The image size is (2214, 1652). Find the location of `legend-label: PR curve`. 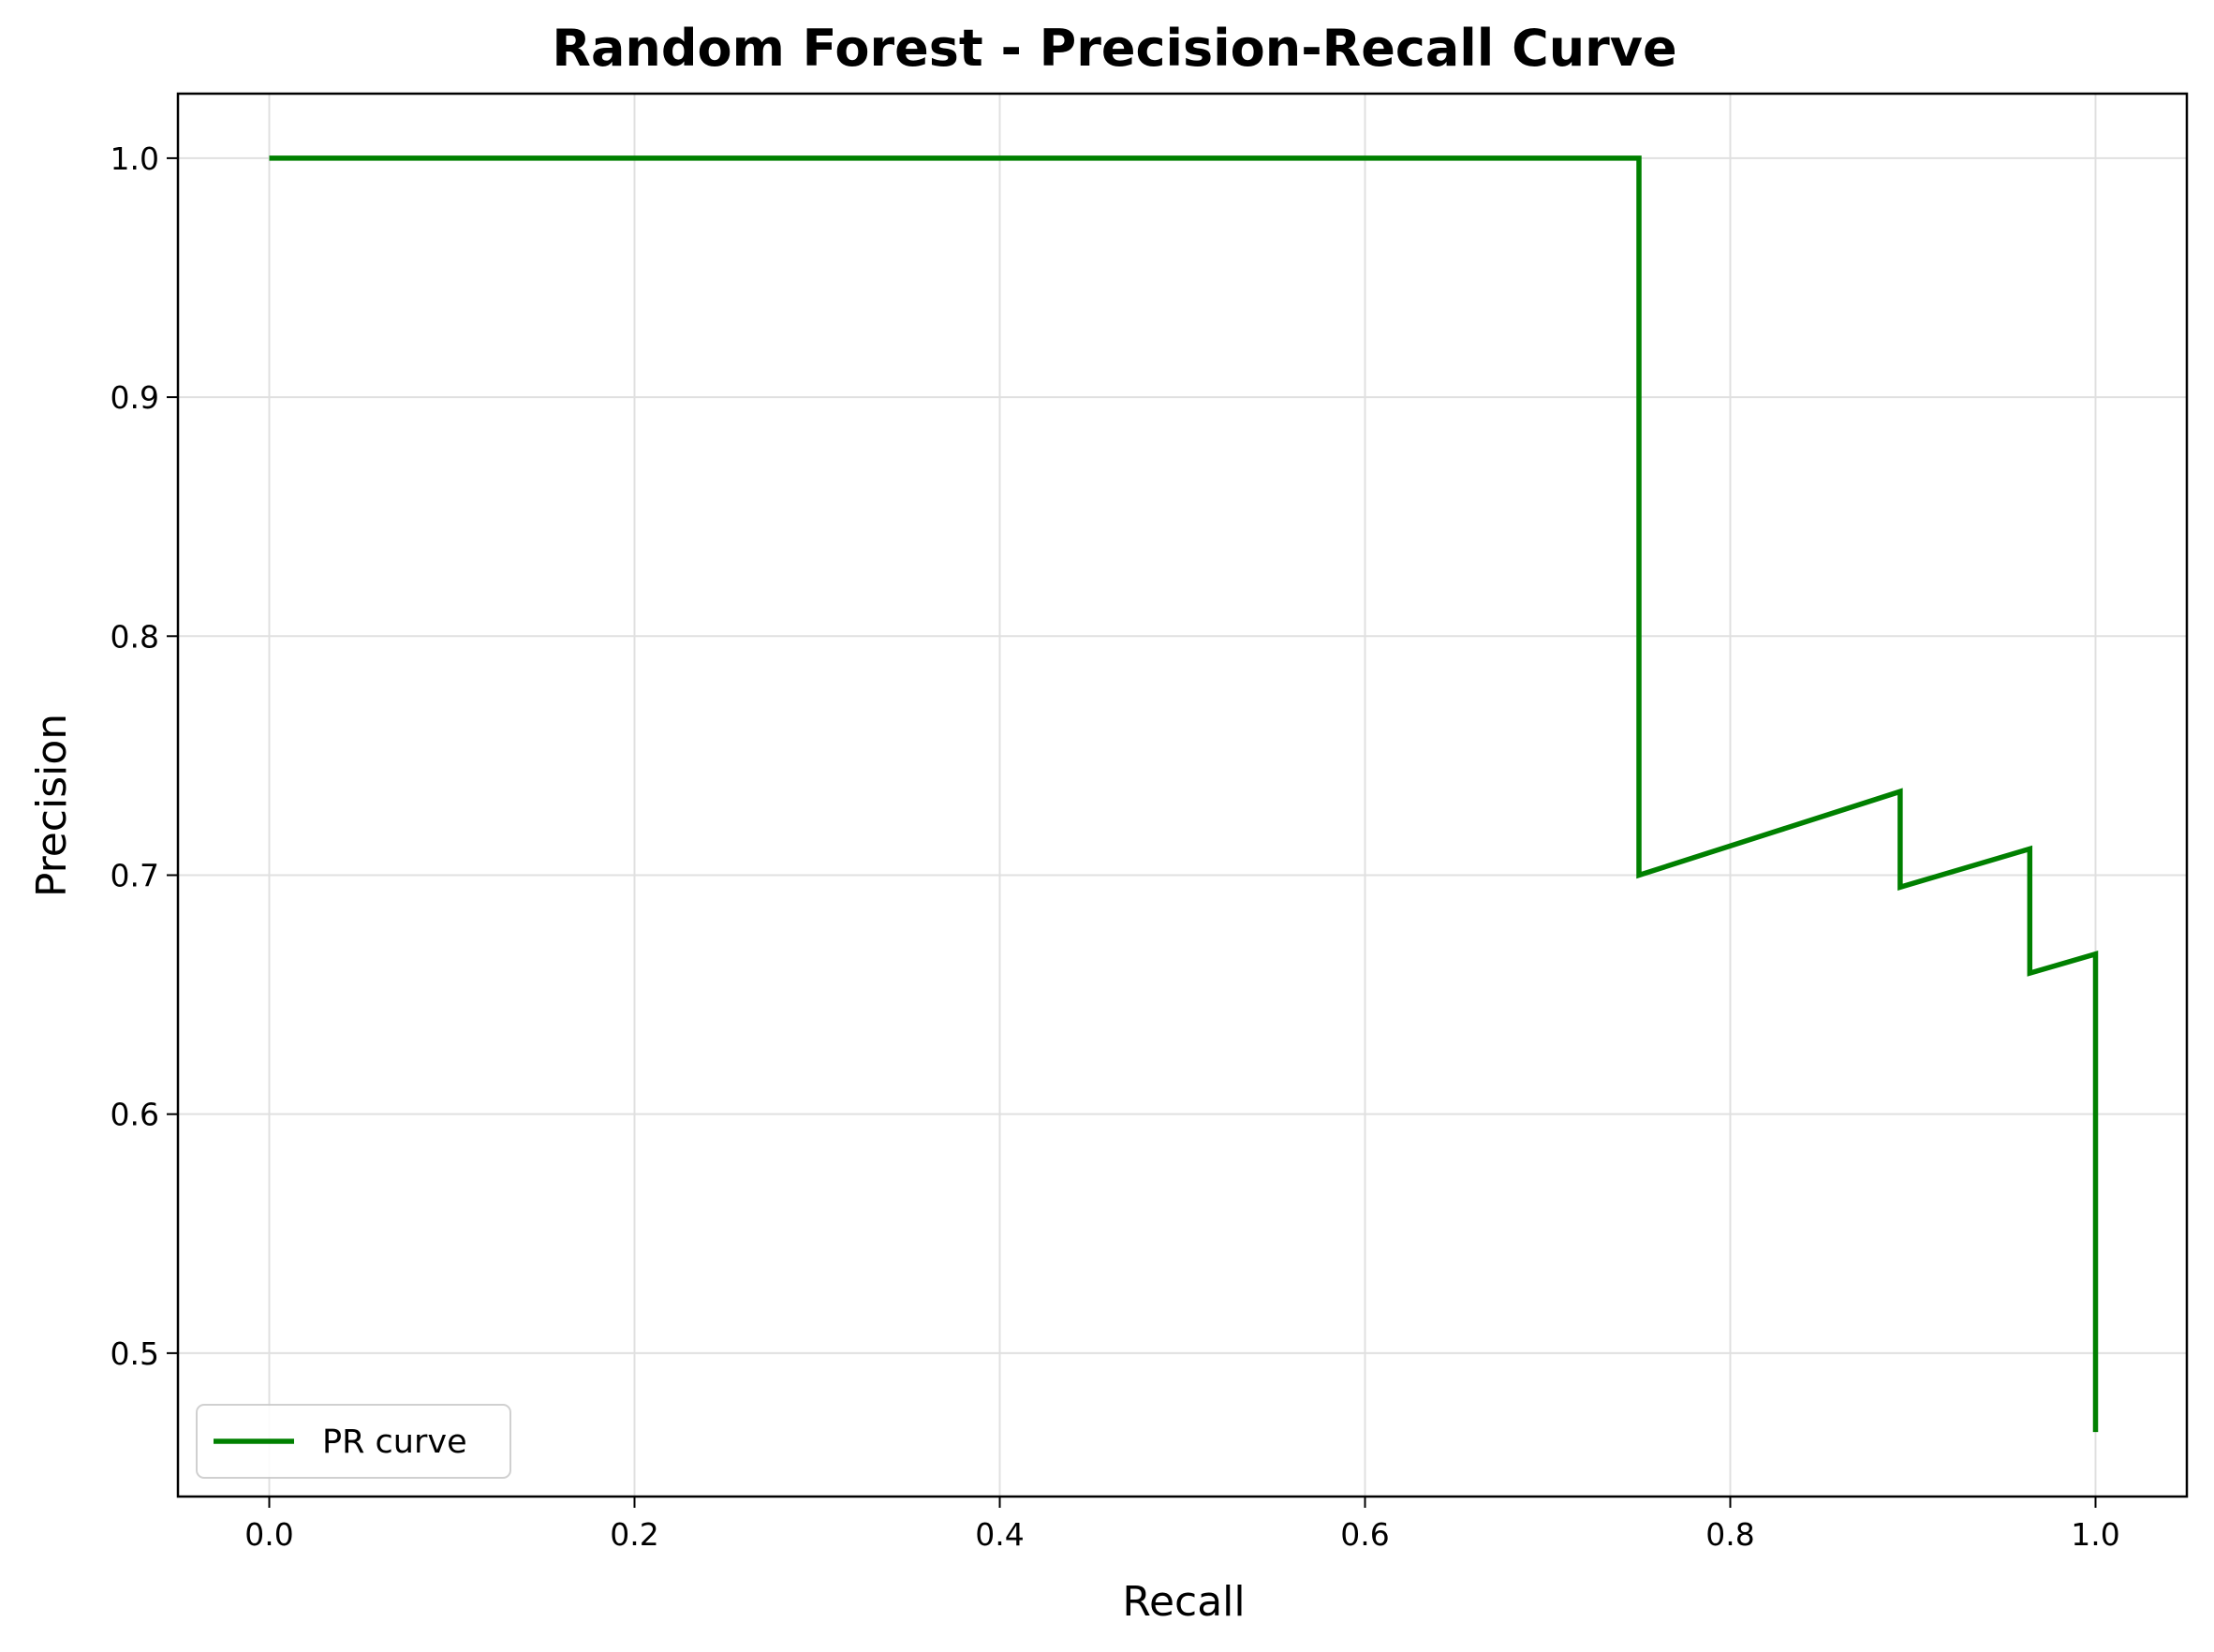

legend-label: PR curve is located at coordinates (394, 1442).